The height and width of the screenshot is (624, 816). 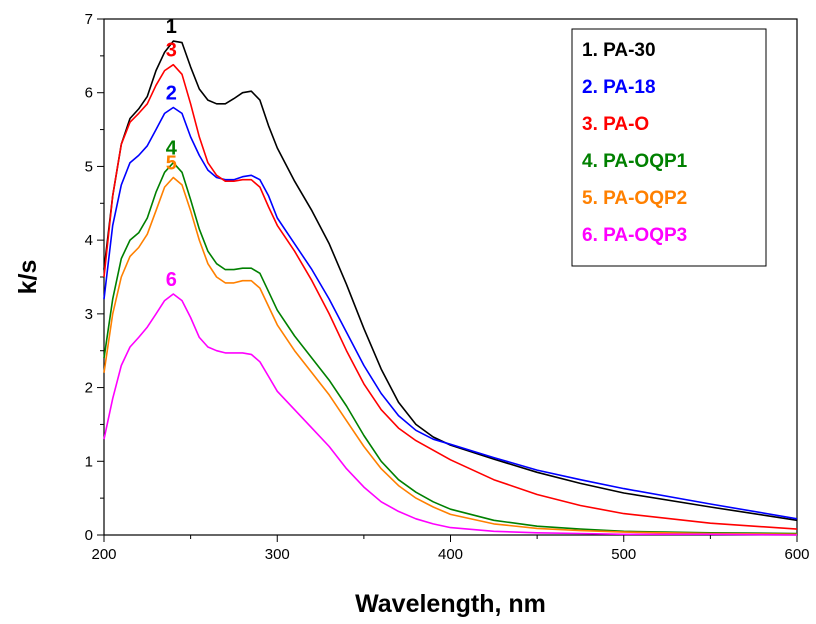 I want to click on legend-entry-5: 5. PA-OQP2, so click(x=634, y=198).